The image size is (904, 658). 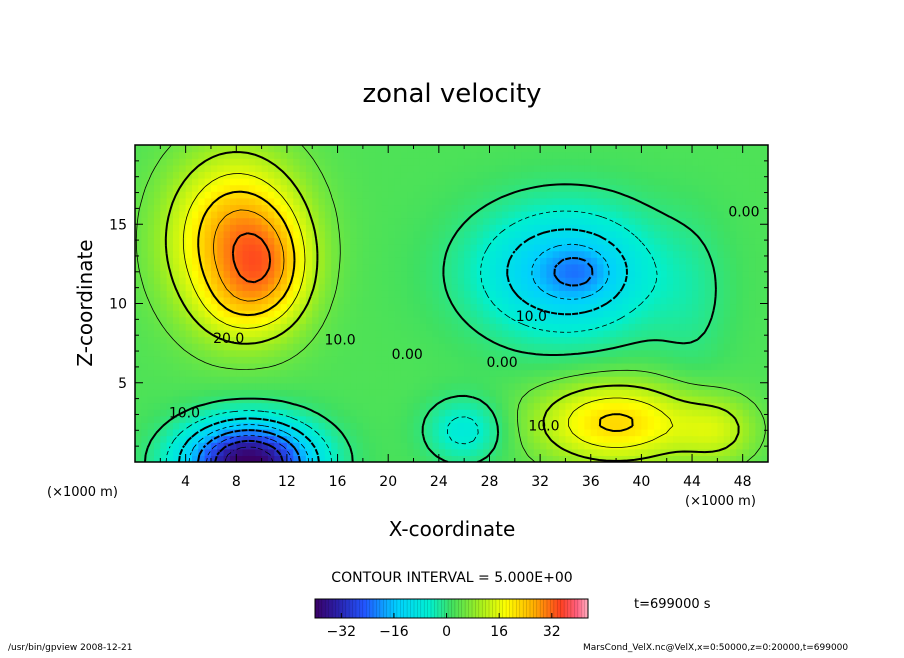 What do you see at coordinates (185, 482) in the screenshot?
I see `x-tick-label: 4` at bounding box center [185, 482].